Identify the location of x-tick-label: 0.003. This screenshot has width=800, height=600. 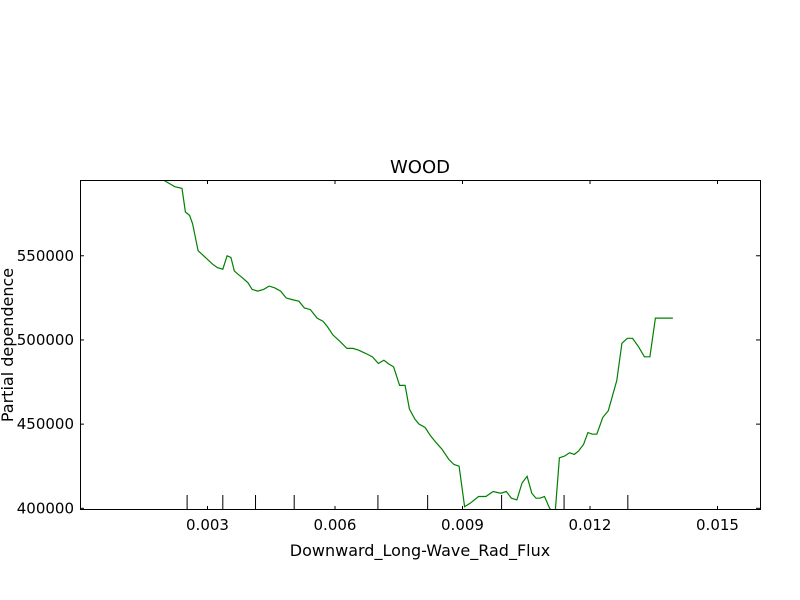
(207, 525).